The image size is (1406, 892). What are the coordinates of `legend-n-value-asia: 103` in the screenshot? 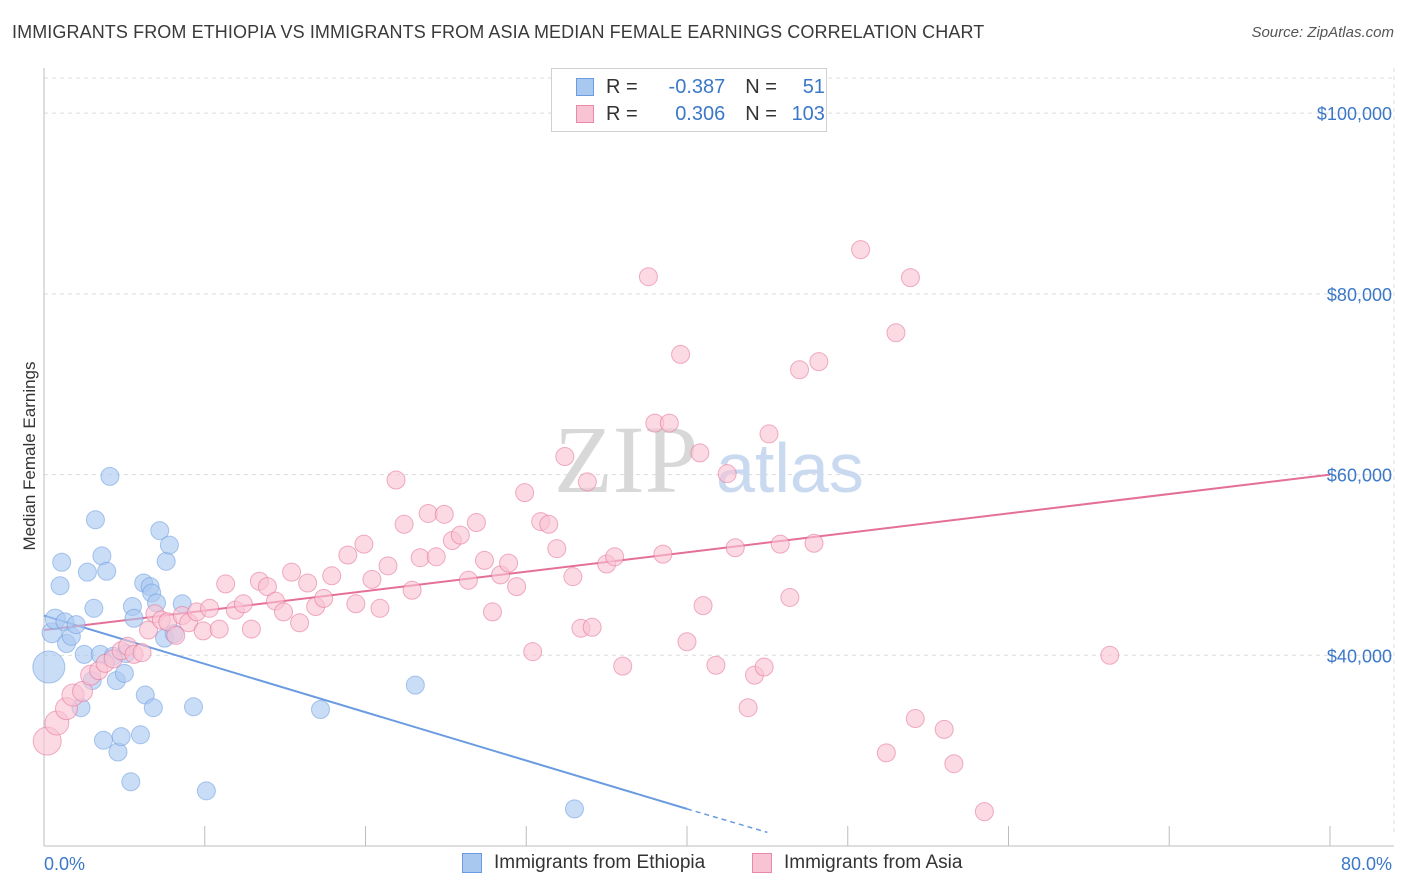 It's located at (808, 113).